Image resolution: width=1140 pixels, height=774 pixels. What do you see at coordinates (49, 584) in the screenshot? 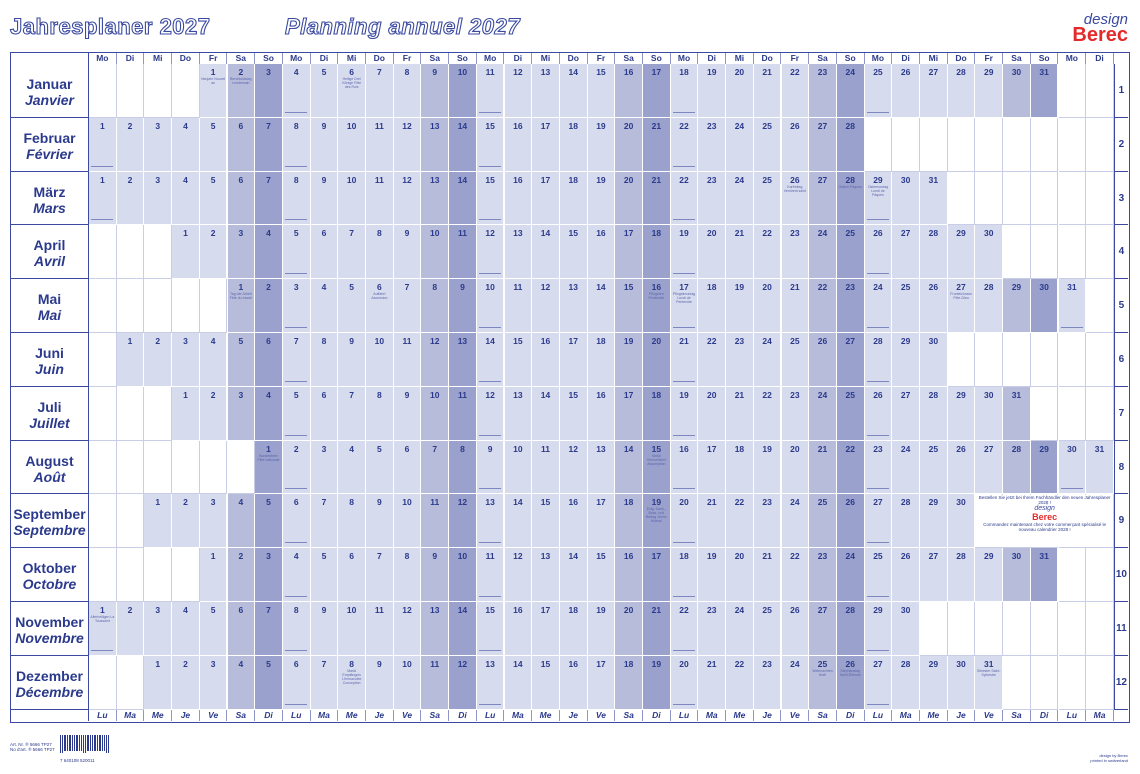
I see `month-name-fr: Octobre` at bounding box center [49, 584].